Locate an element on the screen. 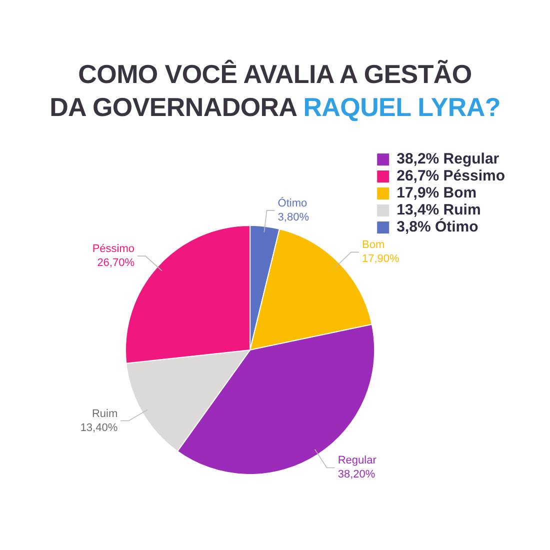 This screenshot has width=550, height=550. legend-label: 38,2% Regular is located at coordinates (448, 159).